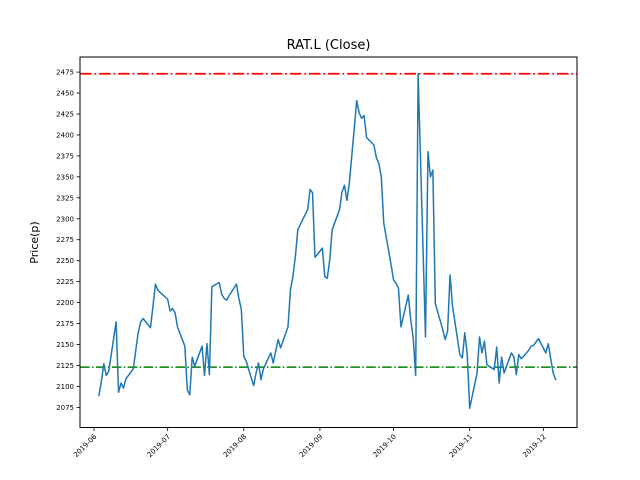 The height and width of the screenshot is (480, 640). What do you see at coordinates (65, 73) in the screenshot?
I see `y-tick-label: 2475` at bounding box center [65, 73].